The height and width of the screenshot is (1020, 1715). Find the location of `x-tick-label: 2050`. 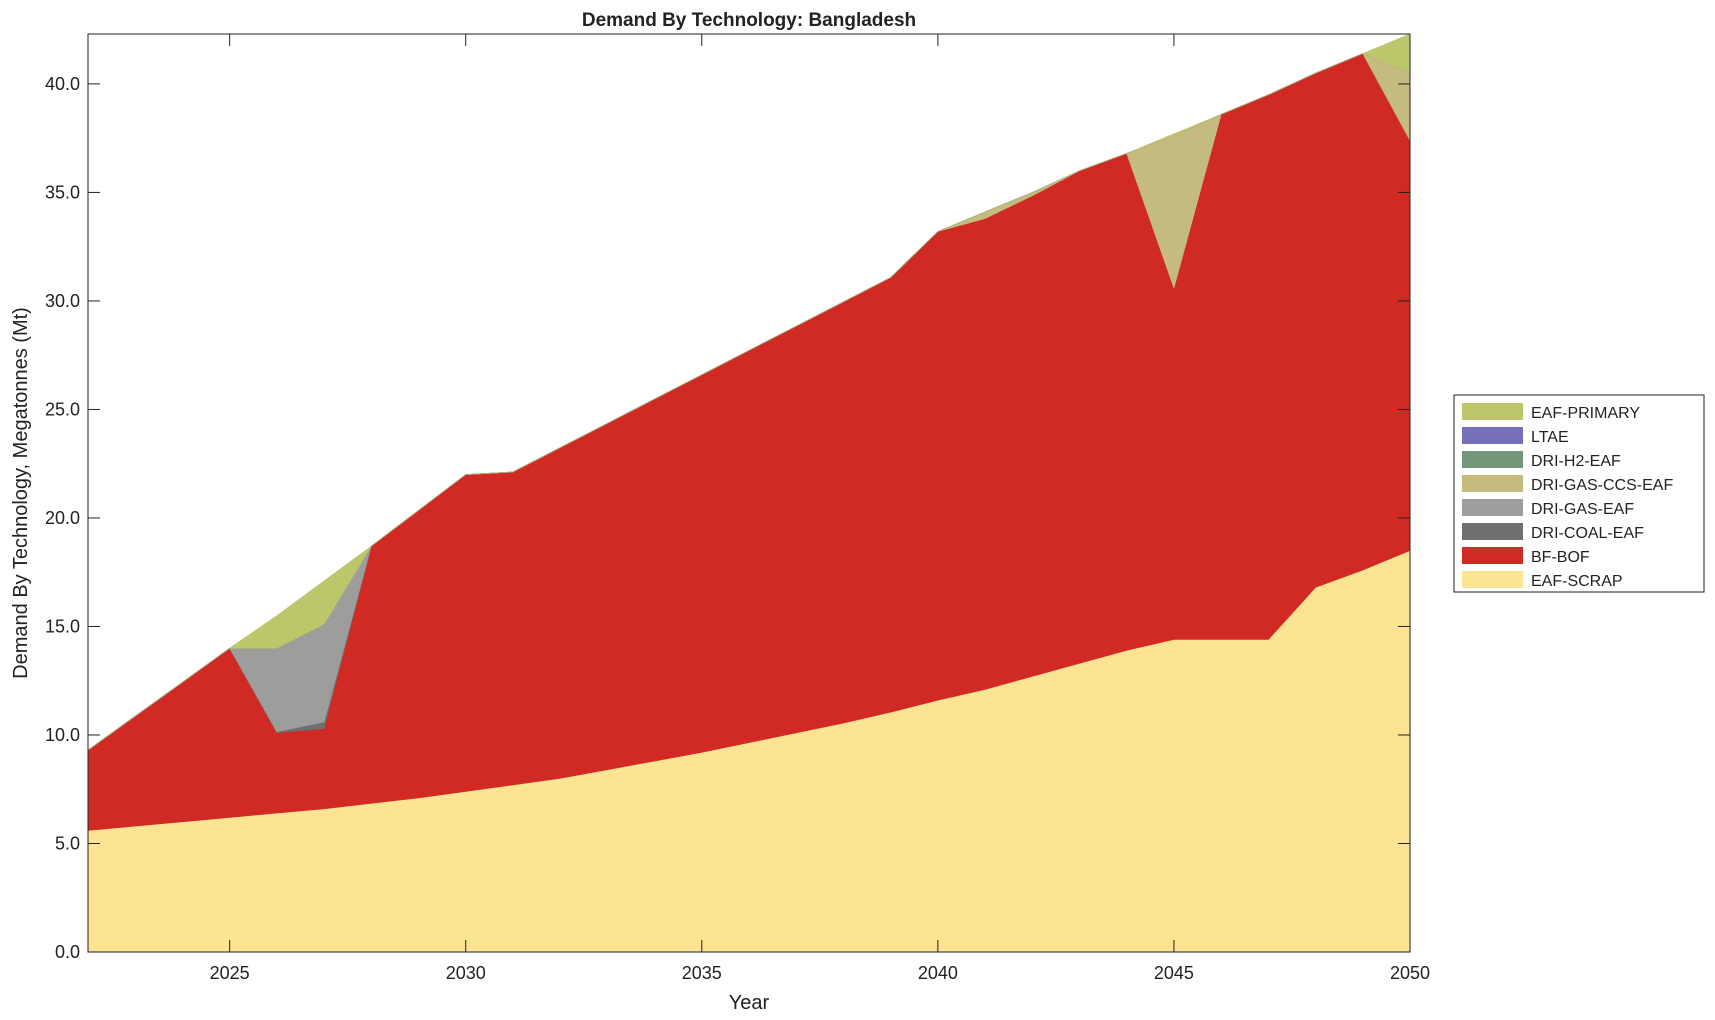

x-tick-label: 2050 is located at coordinates (1410, 973).